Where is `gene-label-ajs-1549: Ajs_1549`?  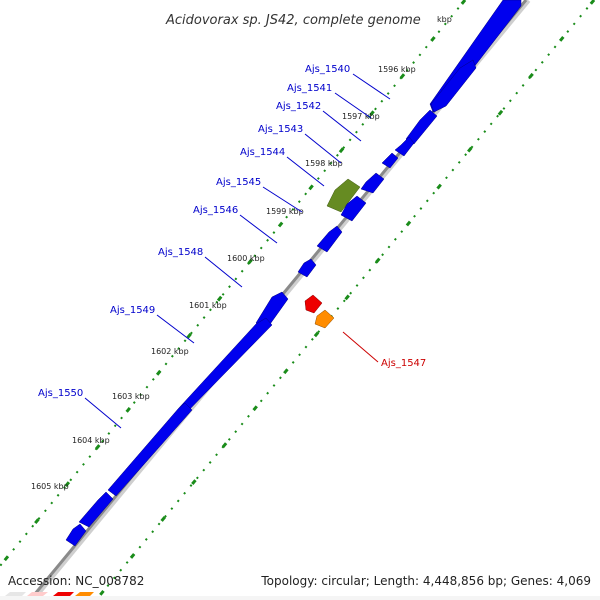 gene-label-ajs-1549: Ajs_1549 is located at coordinates (132, 310).